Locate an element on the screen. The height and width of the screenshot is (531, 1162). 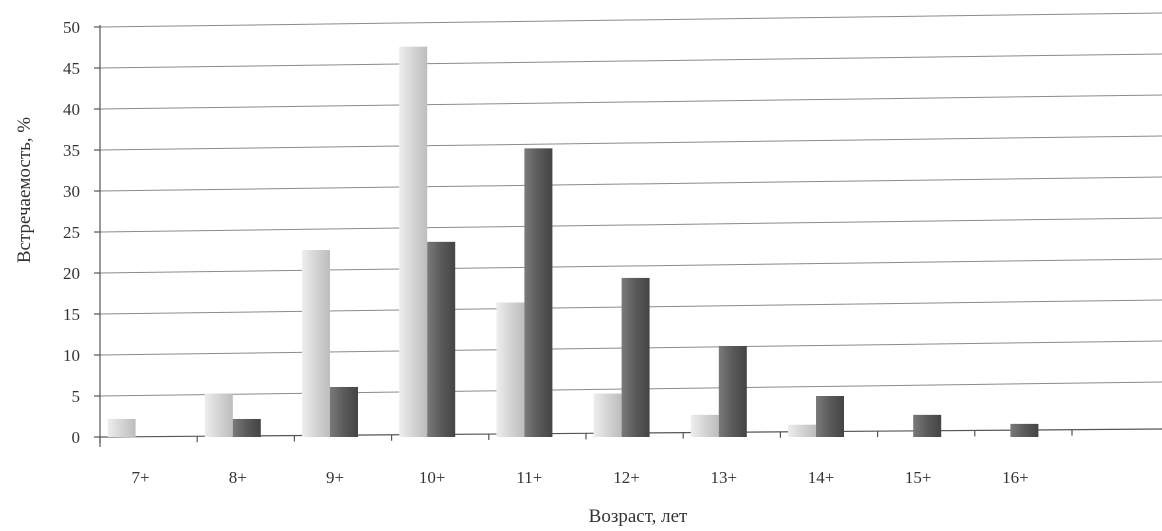
x-tick-label: 8+ is located at coordinates (238, 477).